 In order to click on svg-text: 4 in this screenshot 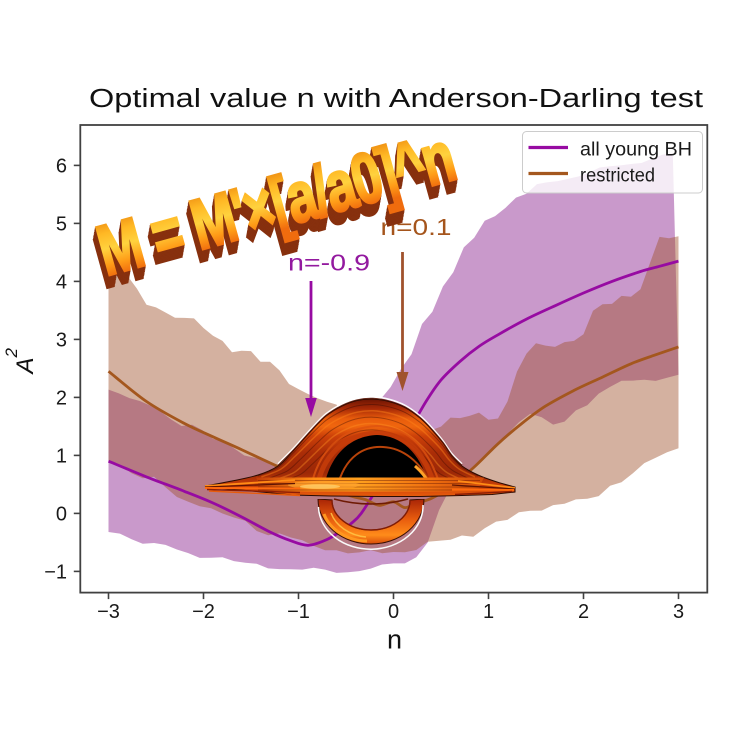, I will do `click(61, 282)`.